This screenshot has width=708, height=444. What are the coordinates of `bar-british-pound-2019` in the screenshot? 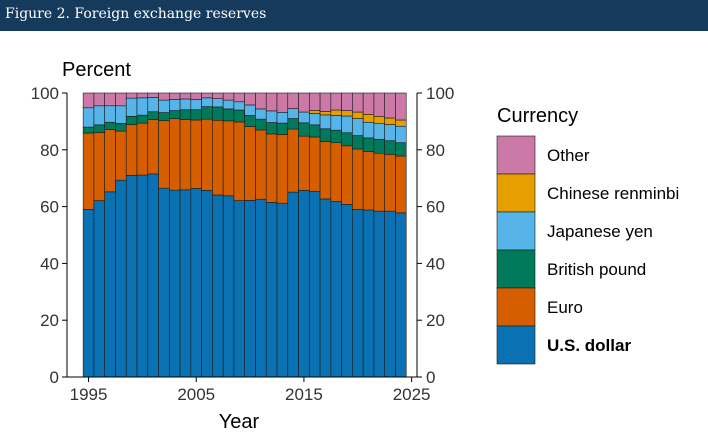 It's located at (347, 139).